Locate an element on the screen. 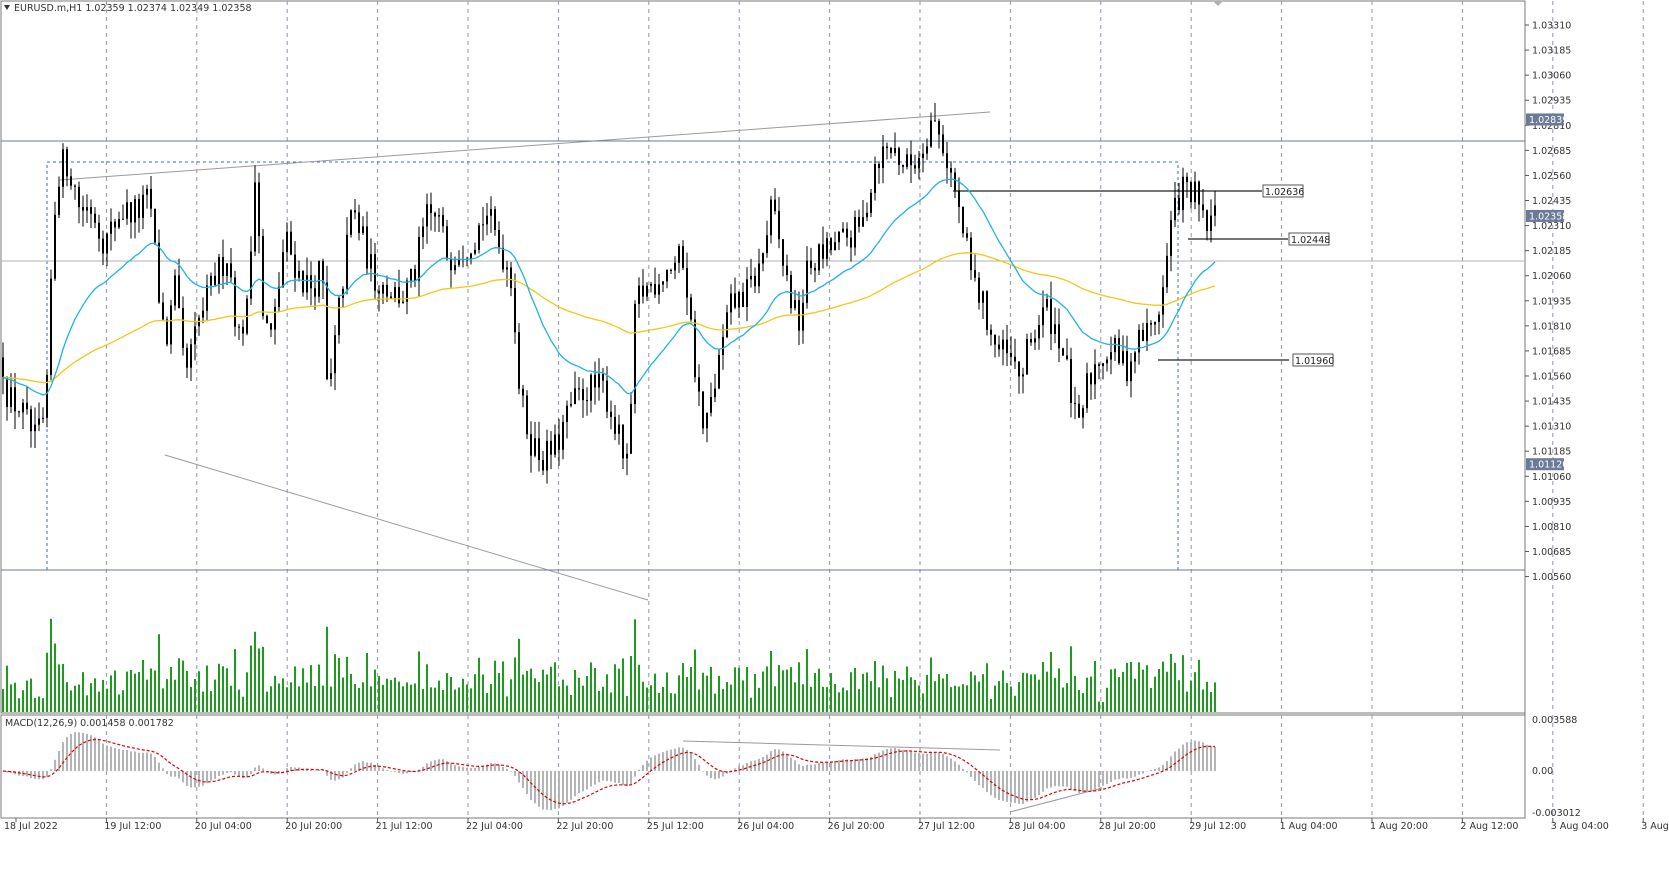 This screenshot has height=892, width=1669. price-tick-label: 1.00810 is located at coordinates (1551, 527).